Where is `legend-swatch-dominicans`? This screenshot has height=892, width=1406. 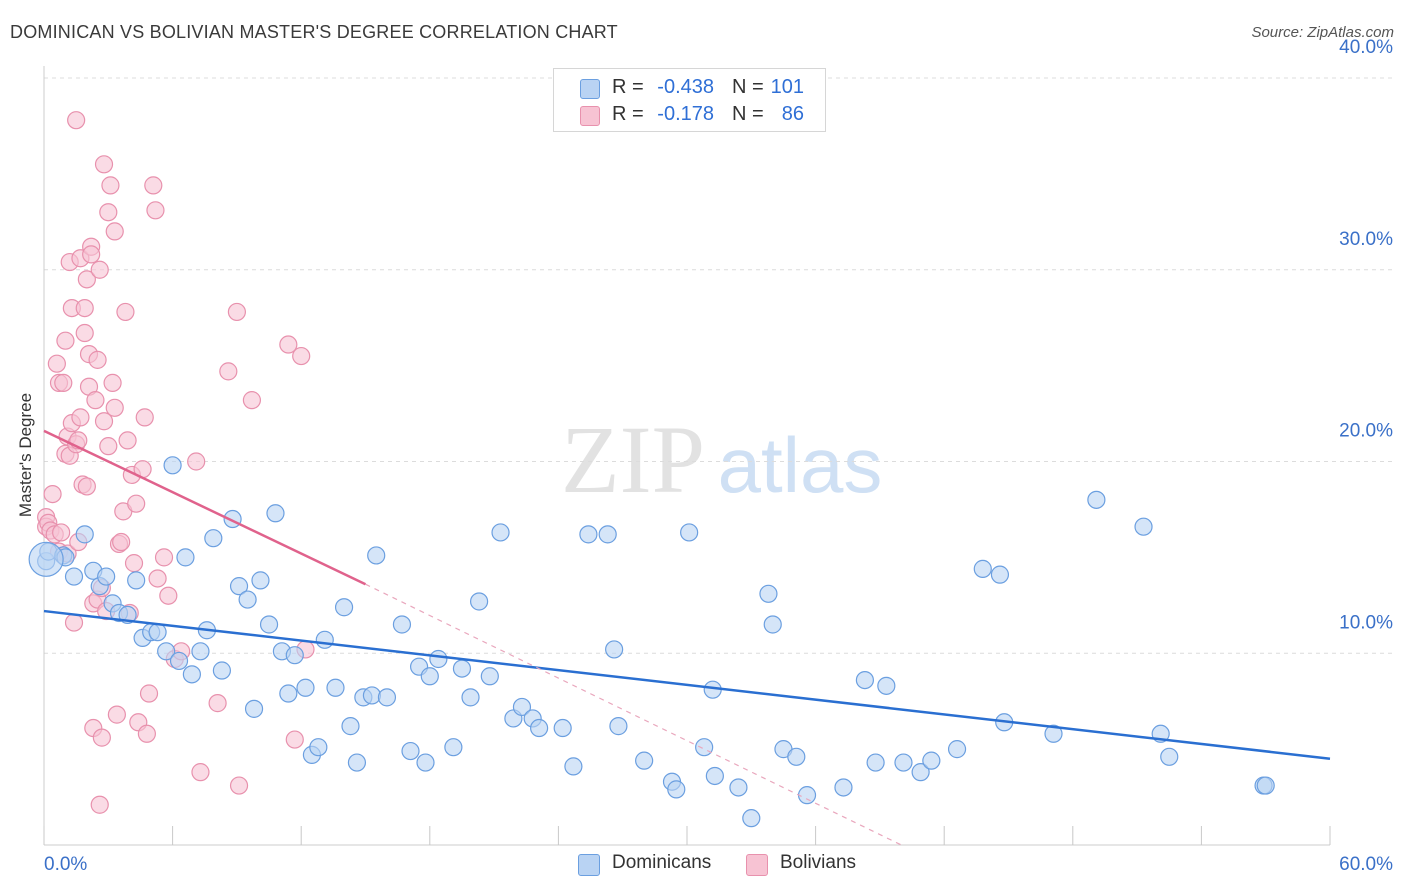 legend-swatch-dominicans is located at coordinates (589, 865).